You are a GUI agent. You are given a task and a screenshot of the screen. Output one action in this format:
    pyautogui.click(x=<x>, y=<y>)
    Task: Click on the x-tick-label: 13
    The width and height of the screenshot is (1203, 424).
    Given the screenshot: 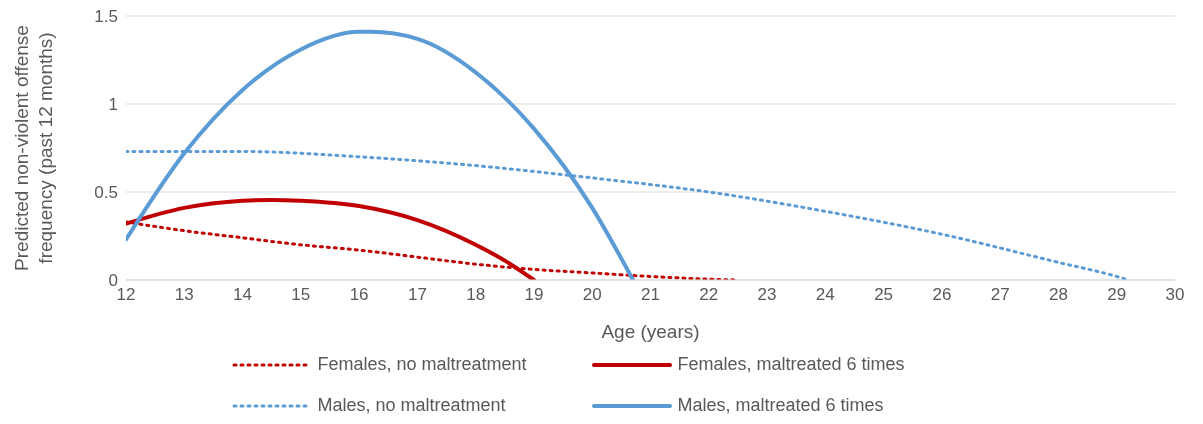 What is the action you would take?
    pyautogui.click(x=184, y=295)
    